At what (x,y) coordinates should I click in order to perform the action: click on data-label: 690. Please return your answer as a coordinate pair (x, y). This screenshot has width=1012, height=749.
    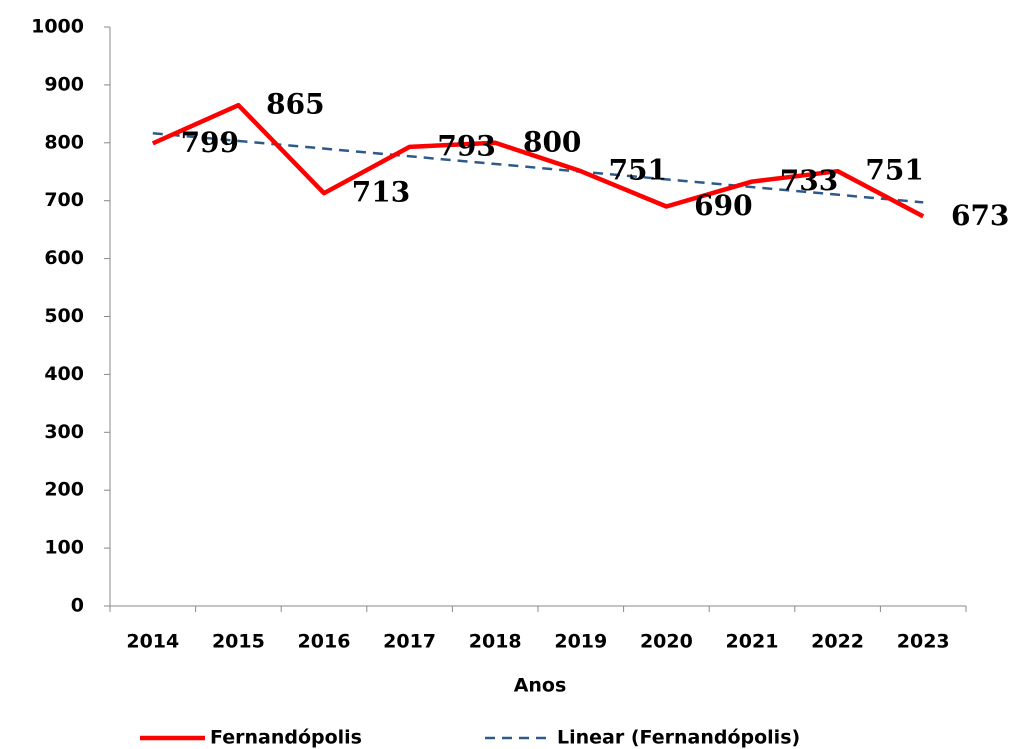
    Looking at the image, I should click on (723, 205).